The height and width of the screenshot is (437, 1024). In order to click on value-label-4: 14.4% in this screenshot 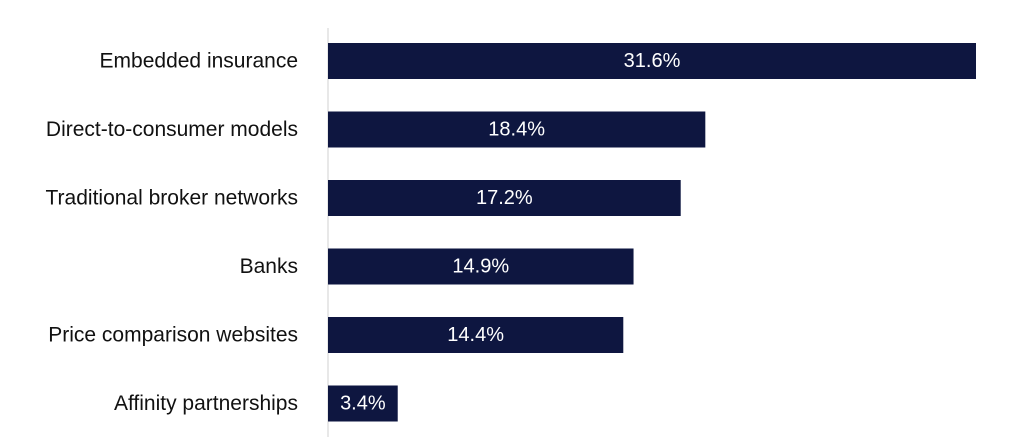, I will do `click(475, 335)`.